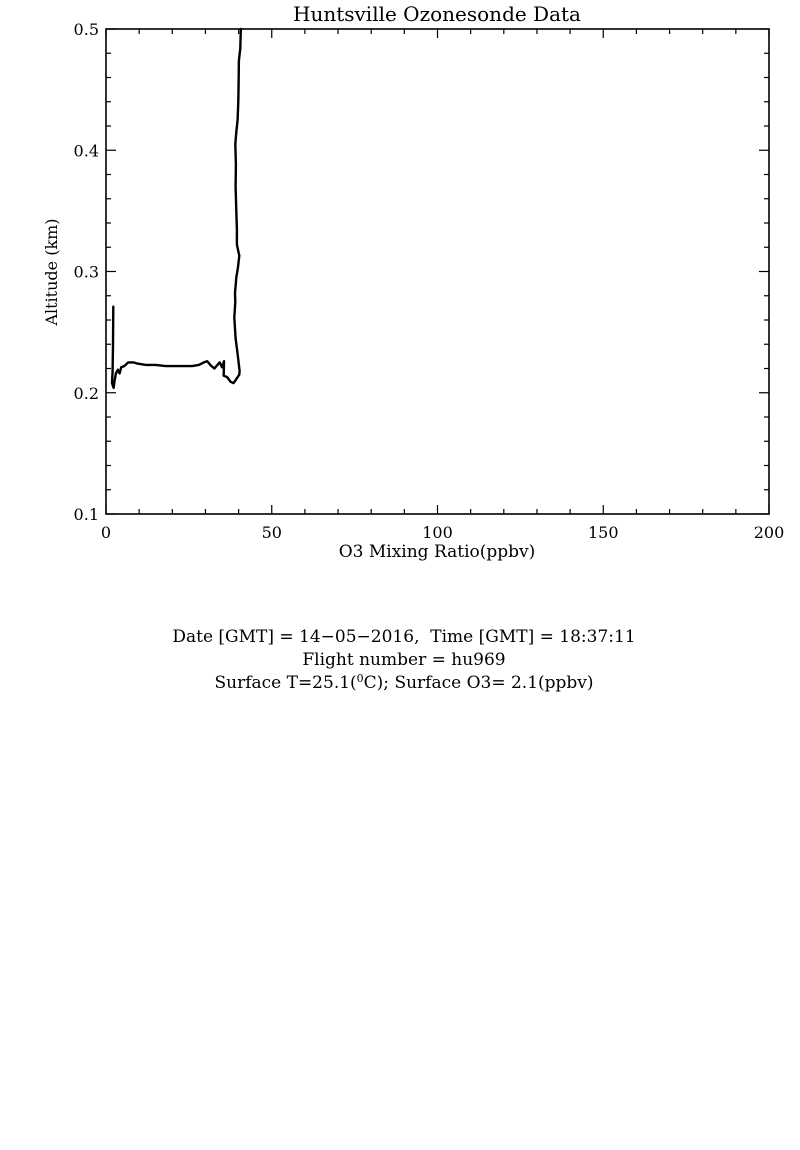 The width and height of the screenshot is (800, 1150). Describe the element at coordinates (437, 14) in the screenshot. I see `chart-title: Huntsville Ozonesonde Data` at that location.